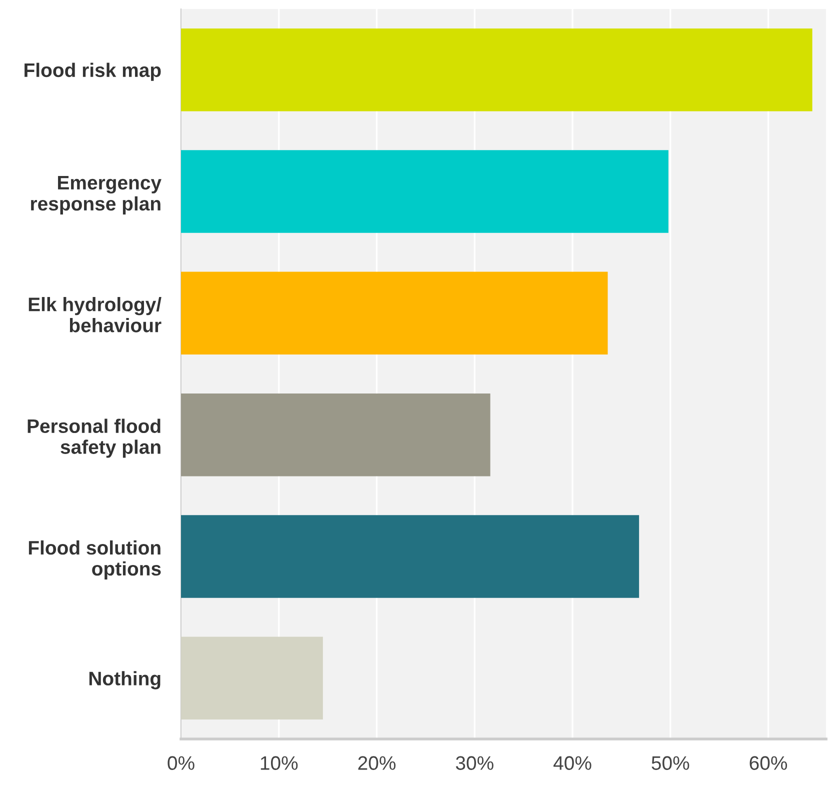  What do you see at coordinates (124, 680) in the screenshot?
I see `y-tick-label: Nothing` at bounding box center [124, 680].